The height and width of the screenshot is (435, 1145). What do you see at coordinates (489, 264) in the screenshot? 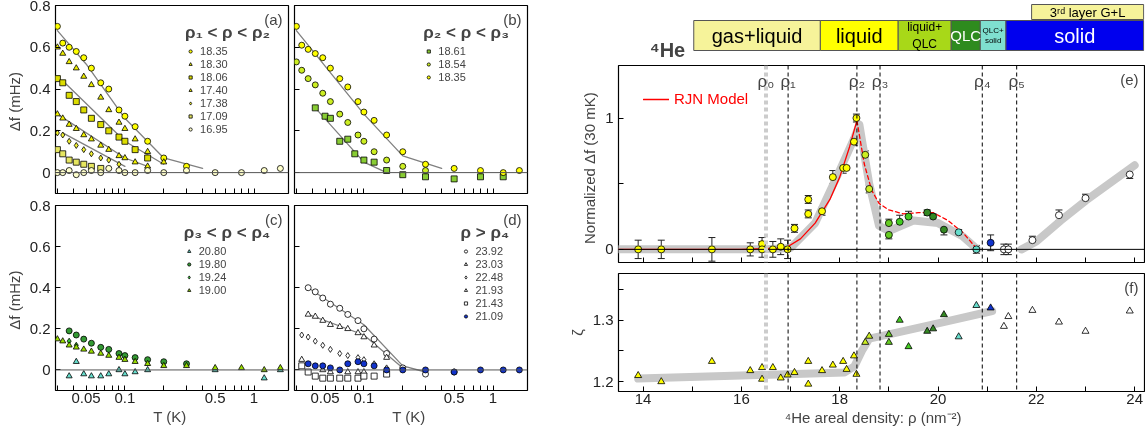
I see `legend-label: 23.03` at bounding box center [489, 264].